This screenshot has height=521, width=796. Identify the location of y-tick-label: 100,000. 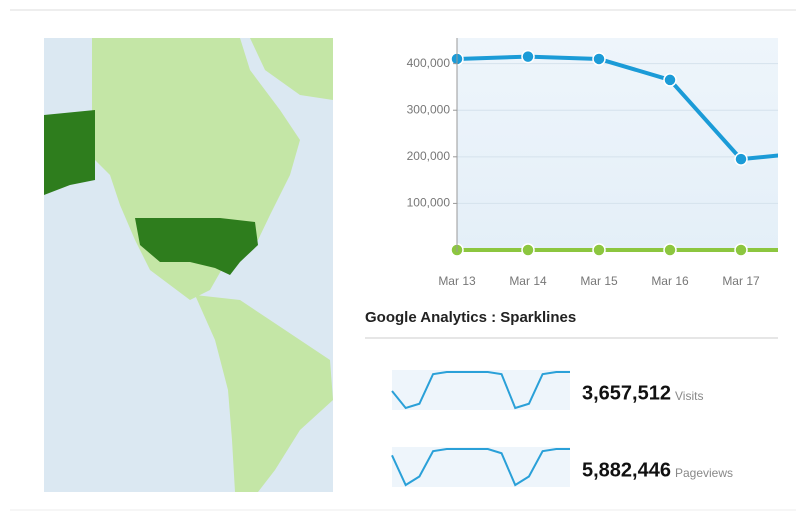
(429, 203).